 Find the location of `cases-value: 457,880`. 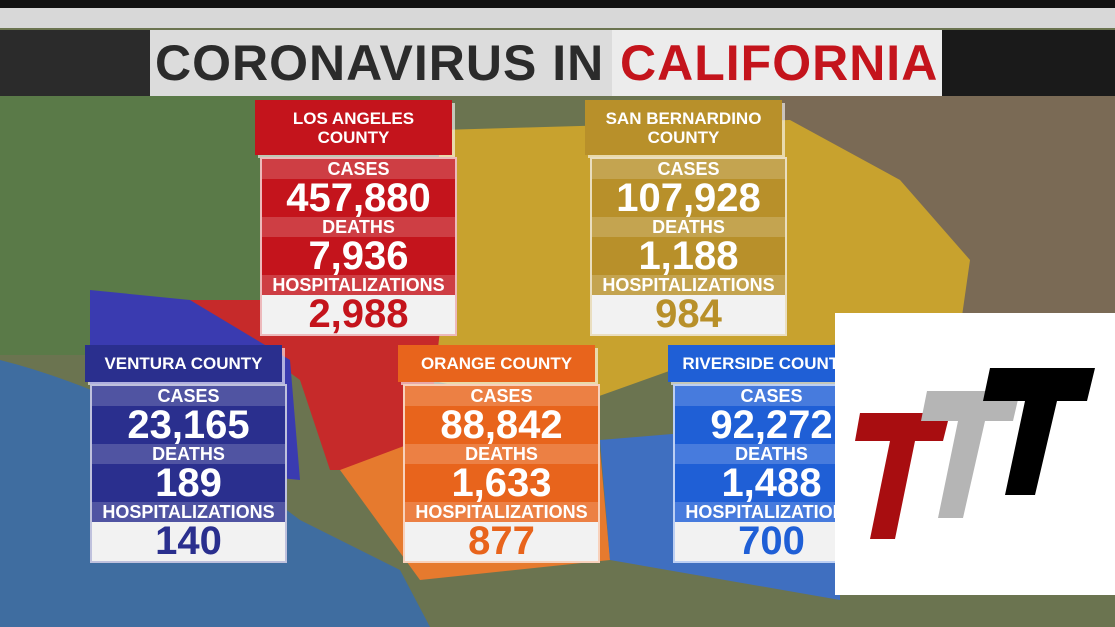

cases-value: 457,880 is located at coordinates (358, 198).